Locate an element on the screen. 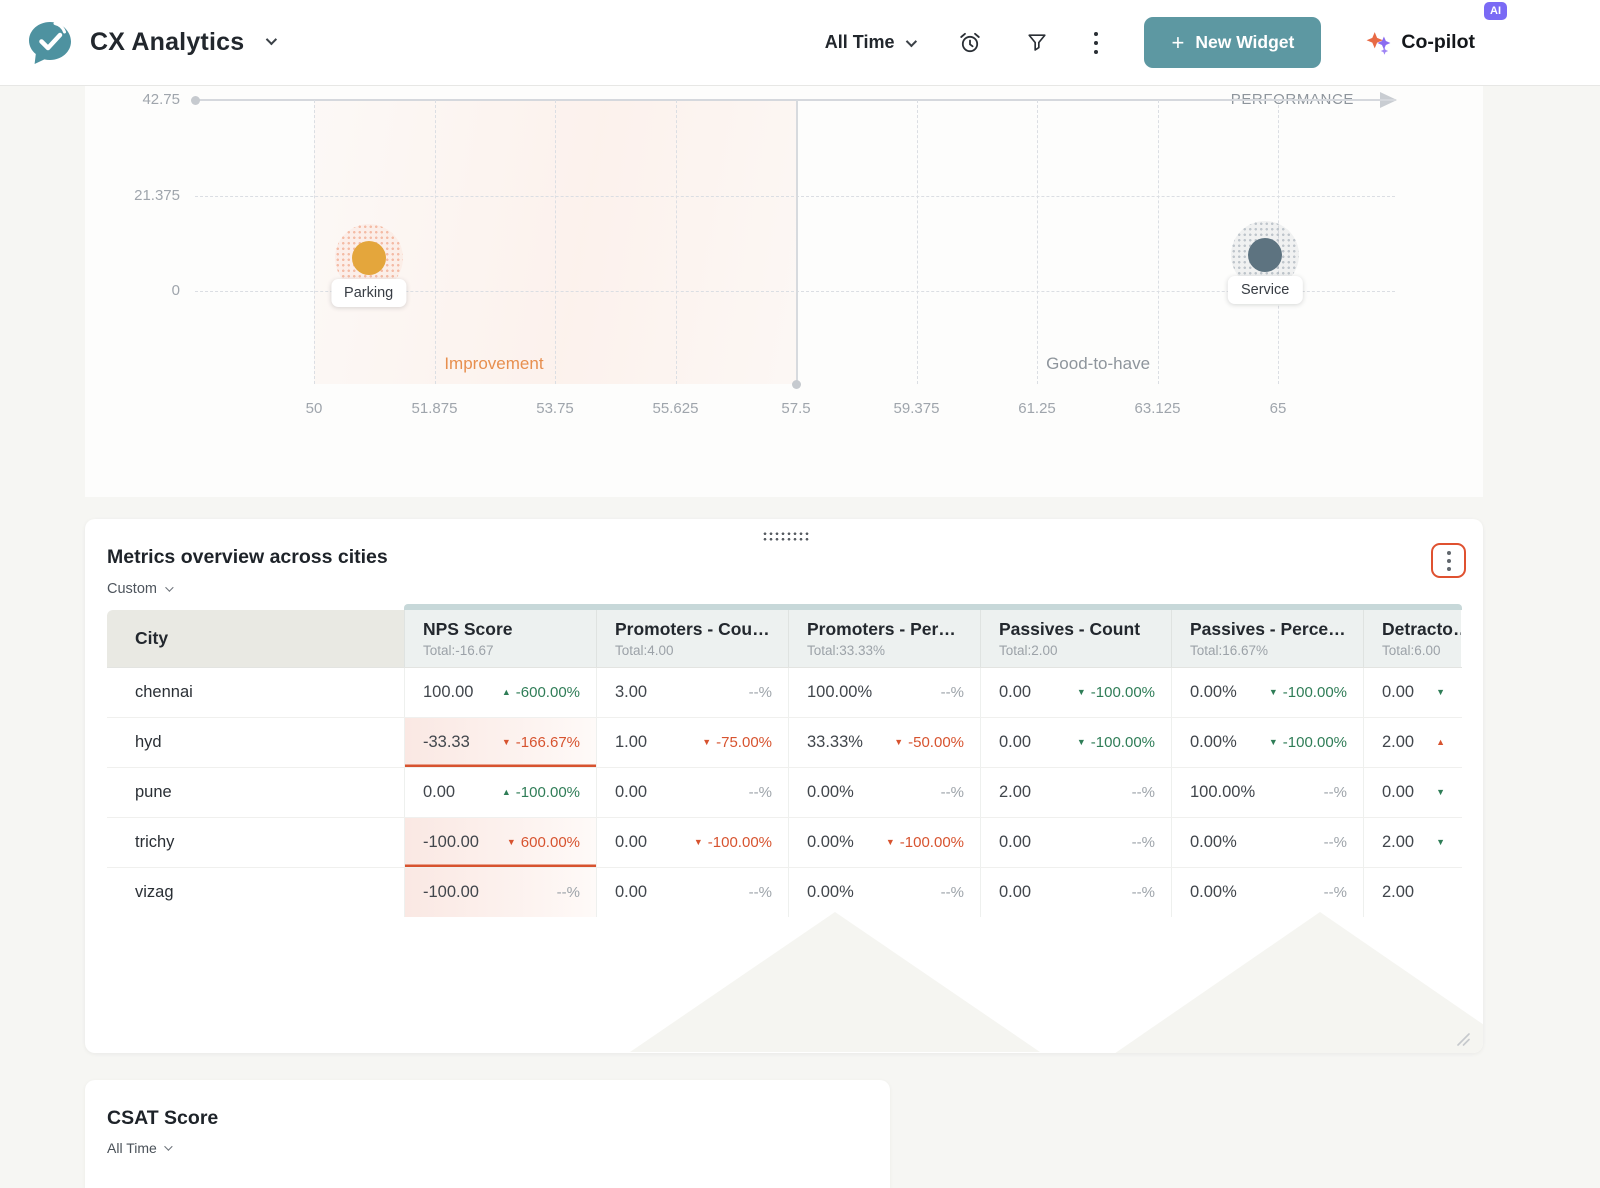 This screenshot has height=1188, width=1600. widget-drag-handle is located at coordinates (786, 536).